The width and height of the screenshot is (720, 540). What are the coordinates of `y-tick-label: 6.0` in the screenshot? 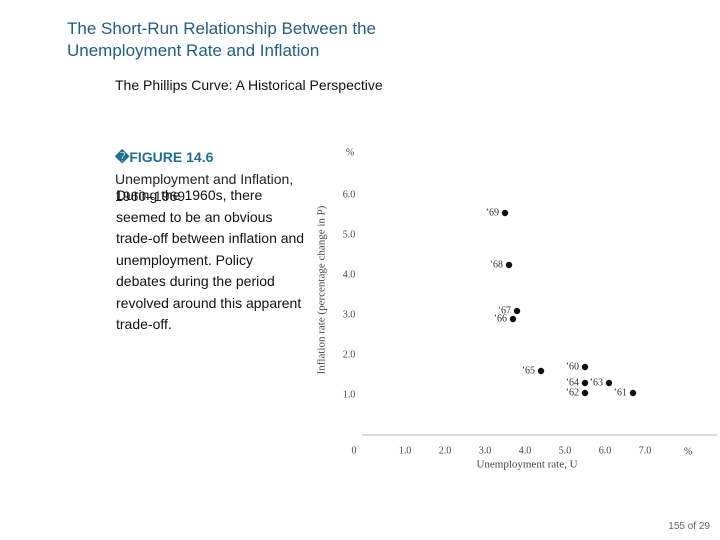 It's located at (349, 194).